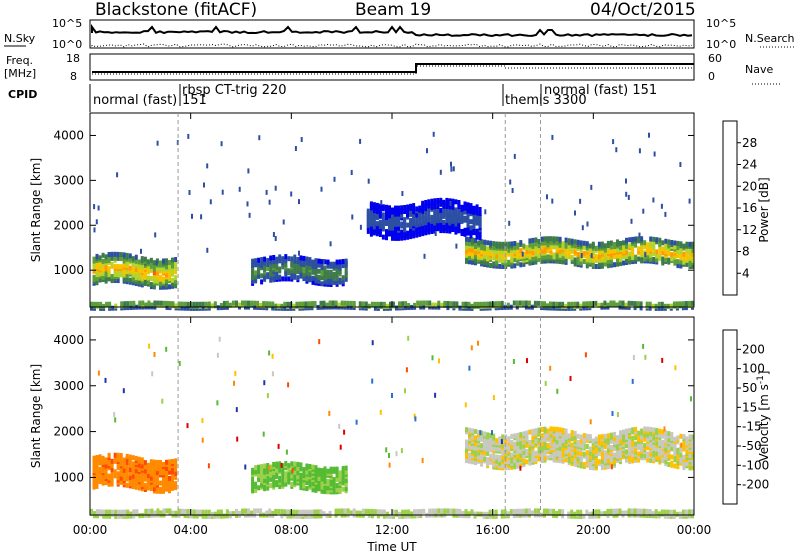  Describe the element at coordinates (392, 530) in the screenshot. I see `x-tick-label: 12:00` at that location.